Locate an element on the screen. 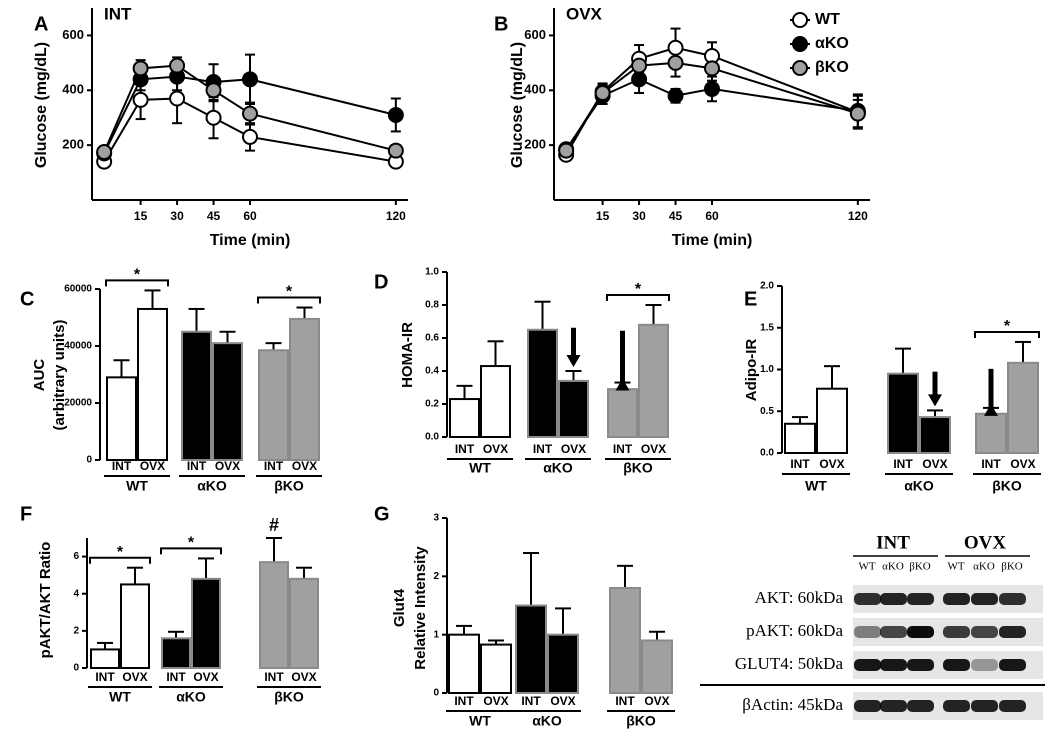 The width and height of the screenshot is (1050, 735). y-axis-label: Glucose (mg/dL) is located at coordinates (517, 105).